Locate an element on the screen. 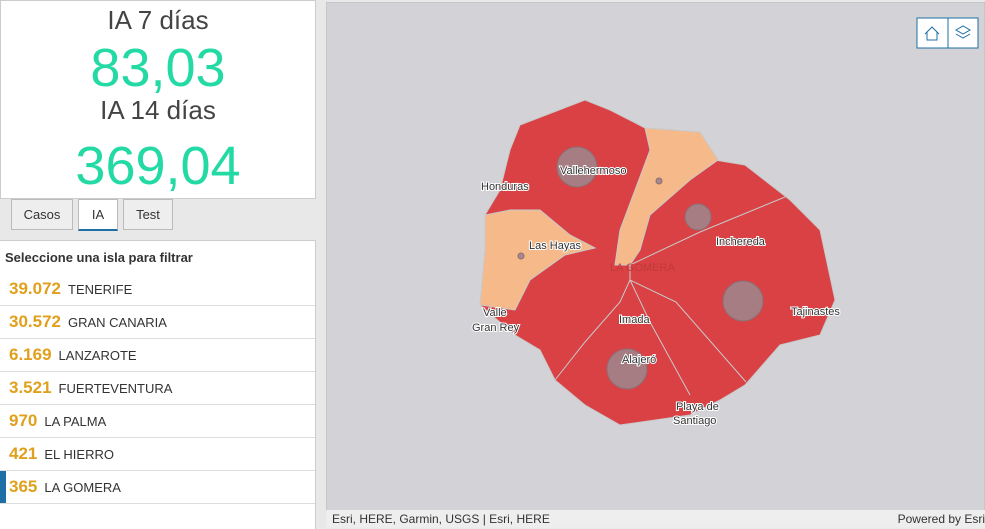 This screenshot has height=529, width=985. indicators: IA 7 días 83,03 IA 14 días 369,04 is located at coordinates (158, 99).